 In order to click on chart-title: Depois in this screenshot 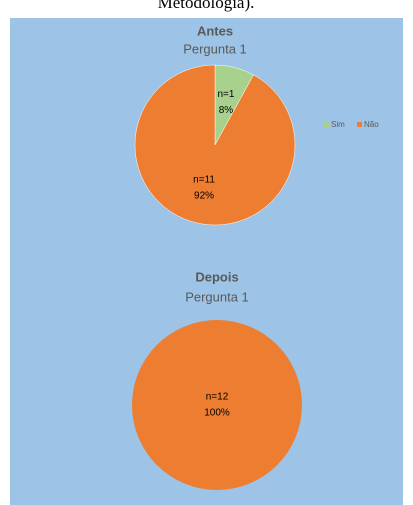, I will do `click(216, 276)`.